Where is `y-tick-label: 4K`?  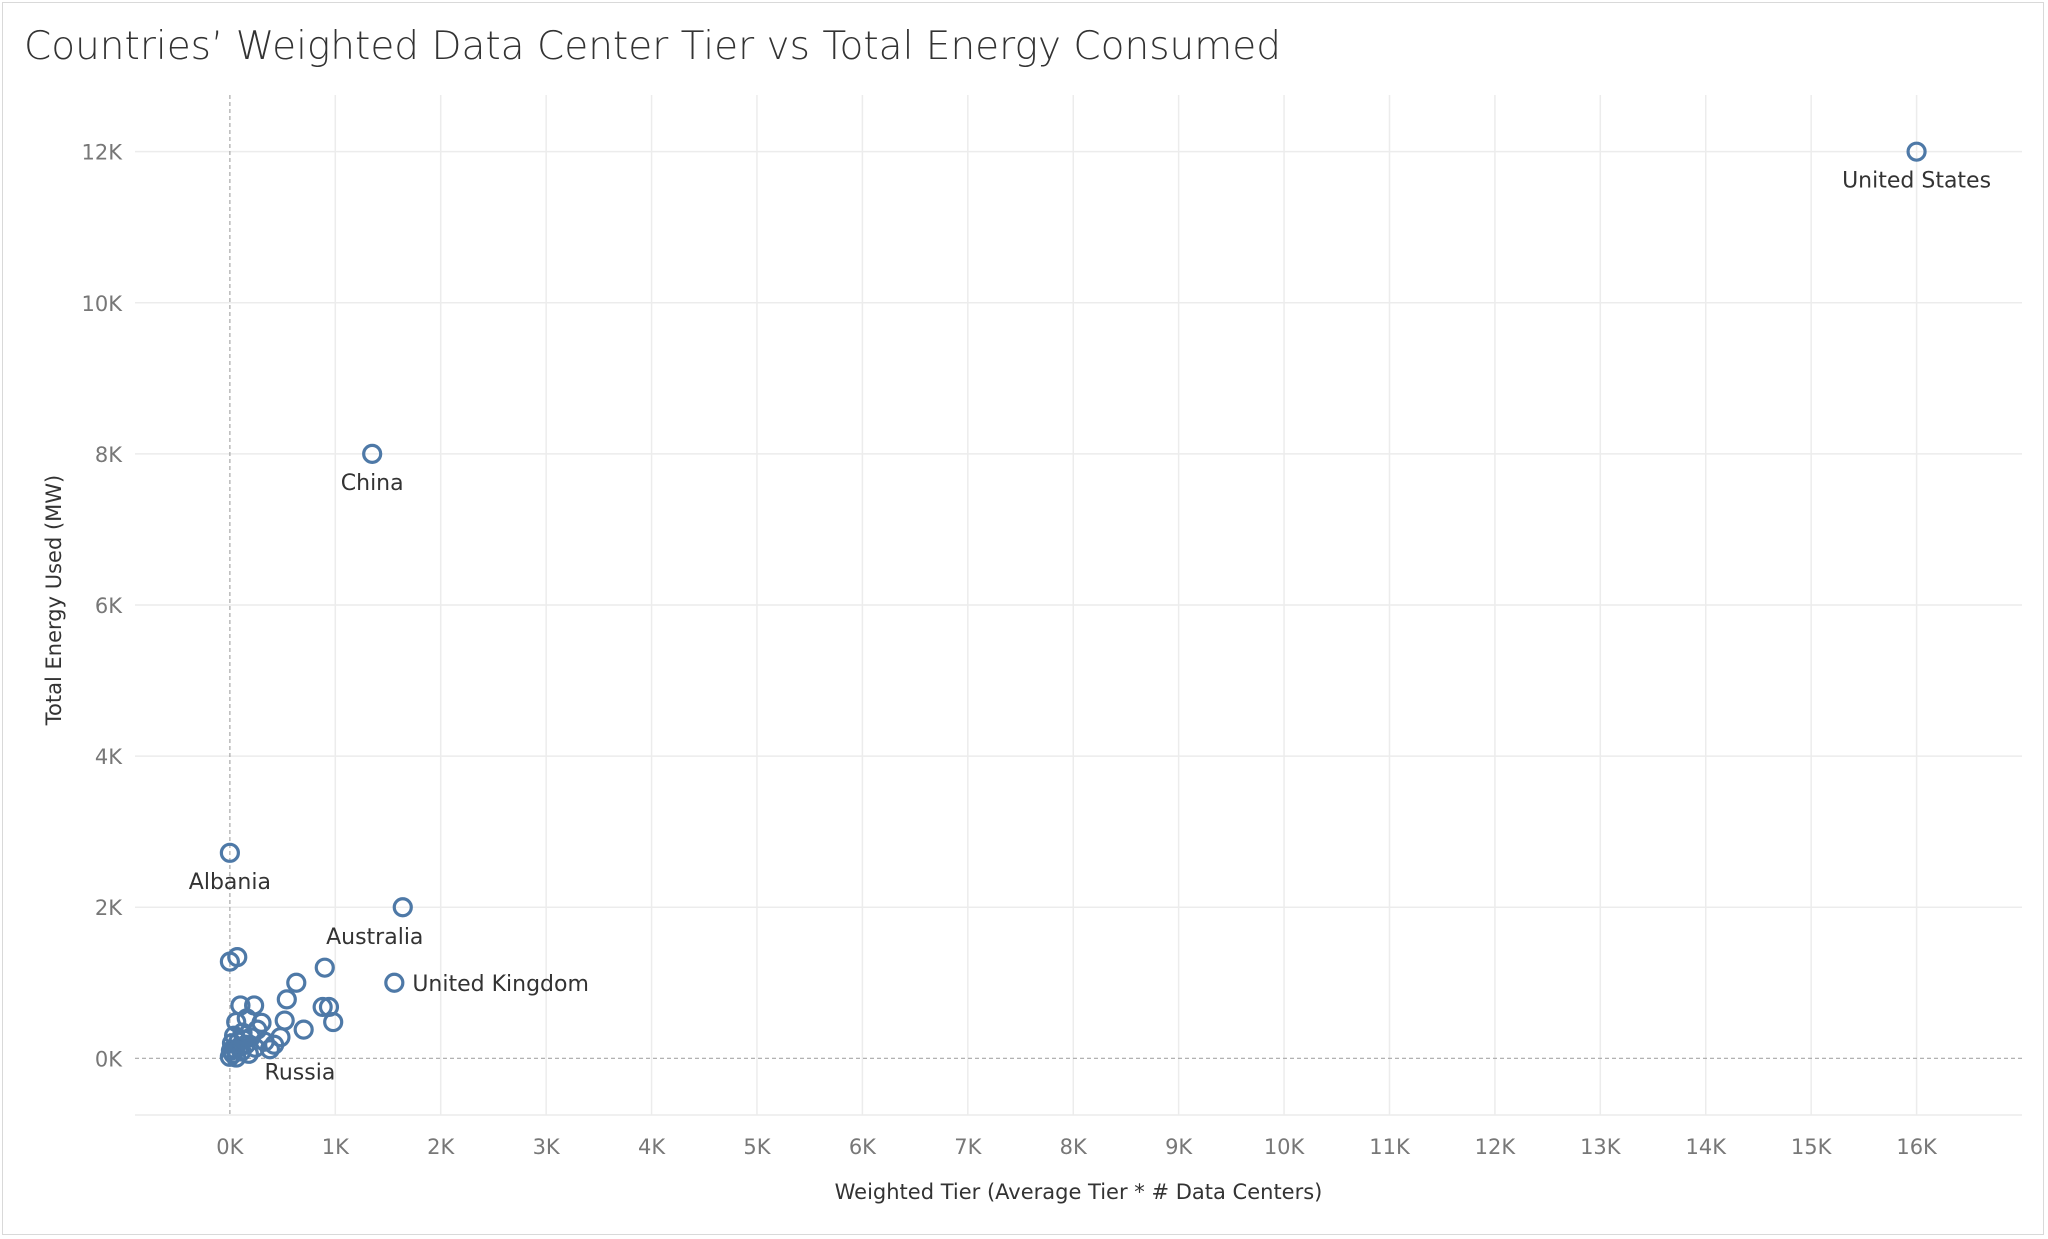 y-tick-label: 4K is located at coordinates (109, 757).